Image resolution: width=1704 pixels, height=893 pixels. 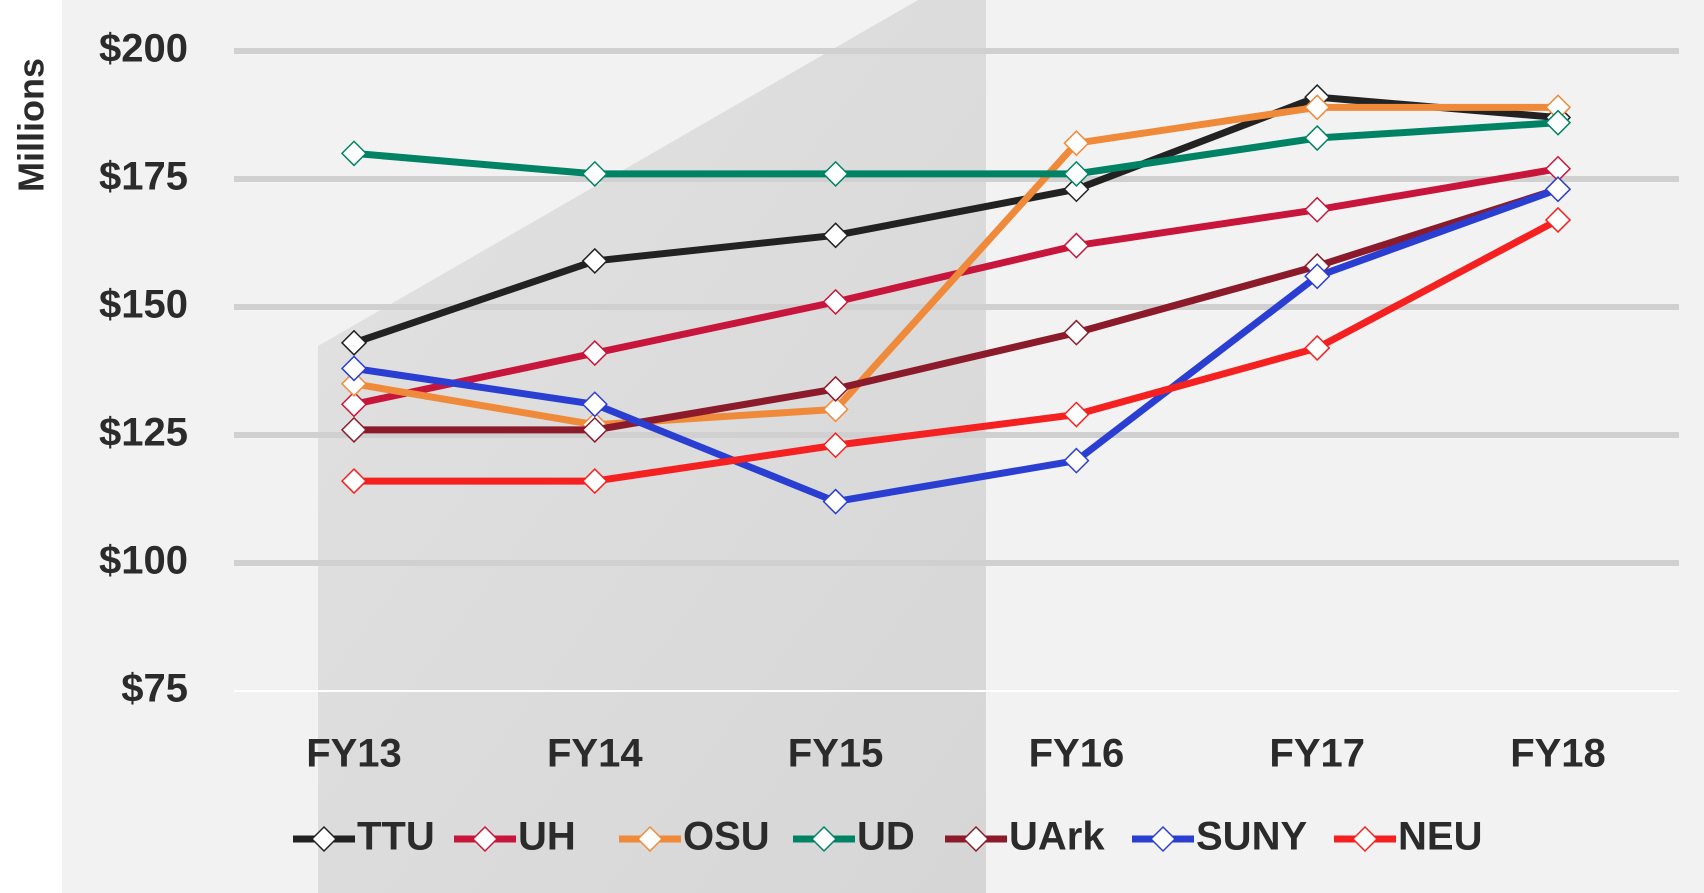 What do you see at coordinates (143, 561) in the screenshot?
I see `y-tick-label: $100` at bounding box center [143, 561].